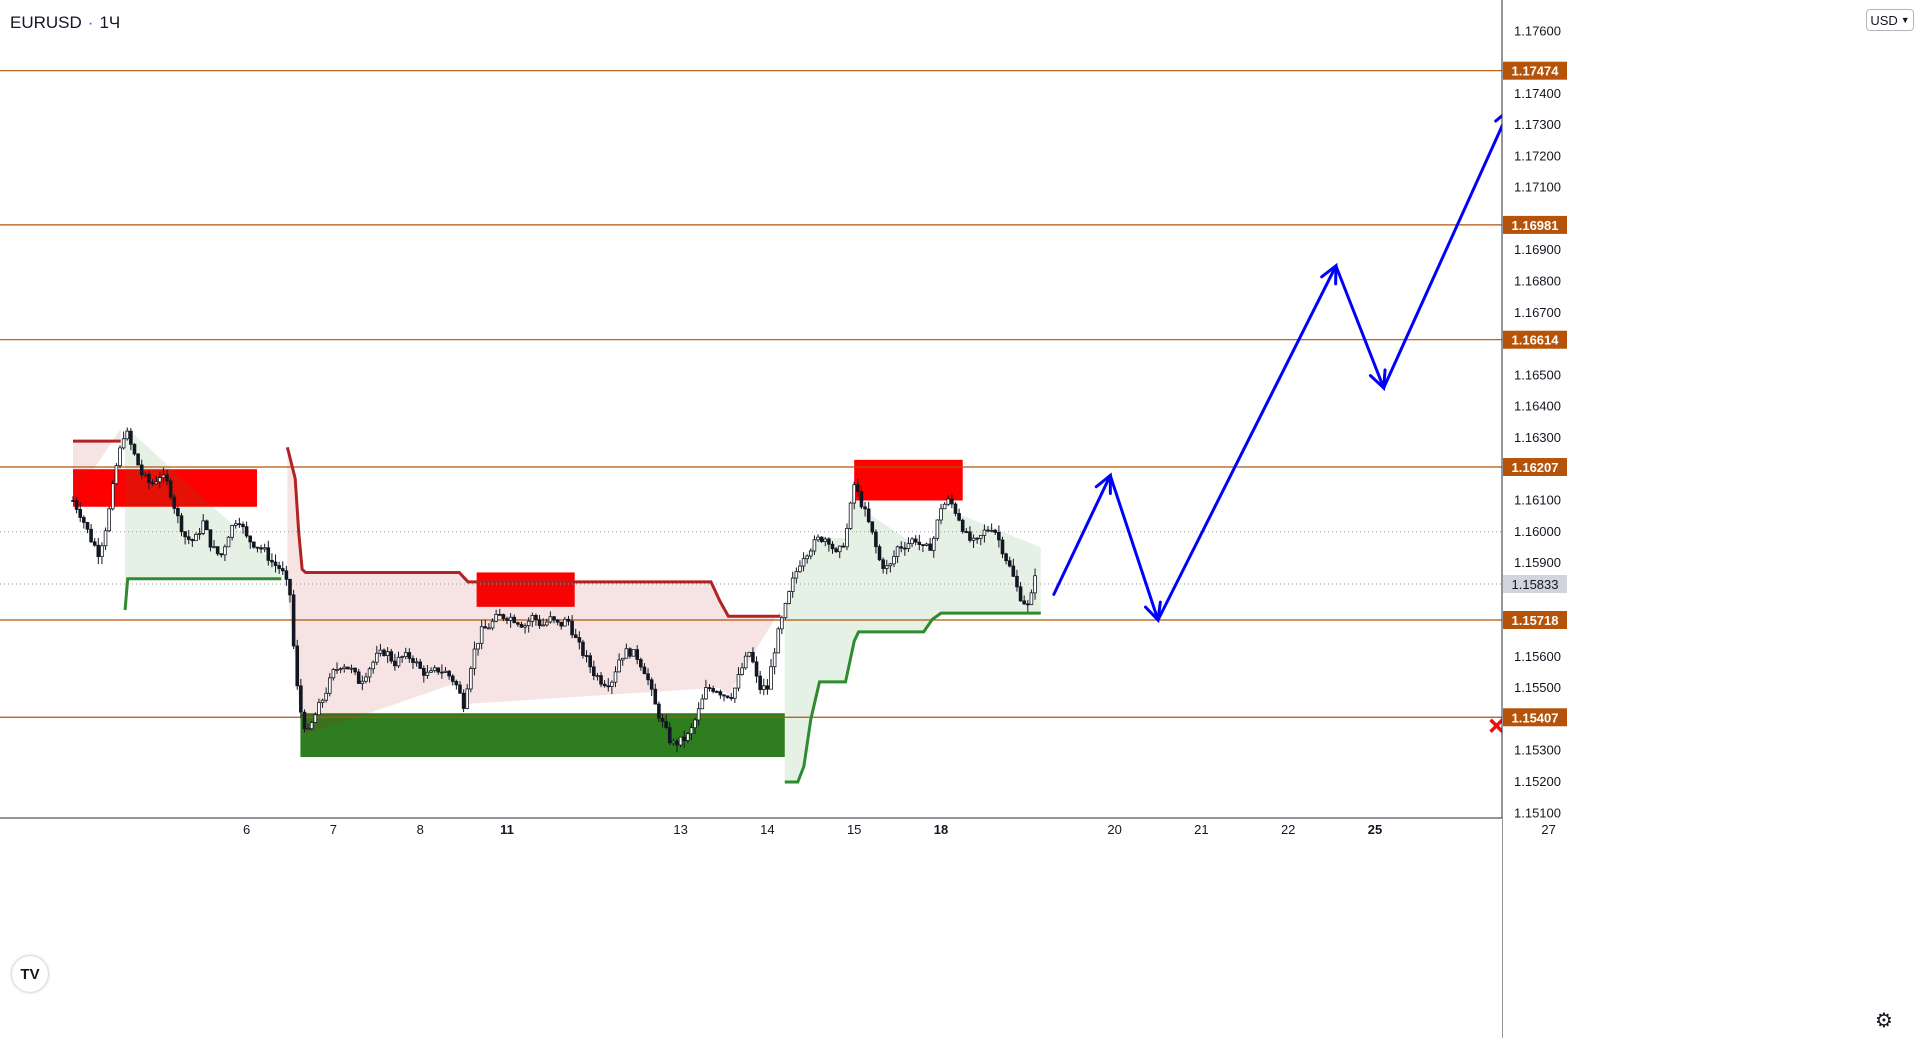 The height and width of the screenshot is (1038, 1920). I want to click on level-price-badge-label: 1.16207, so click(1535, 467).